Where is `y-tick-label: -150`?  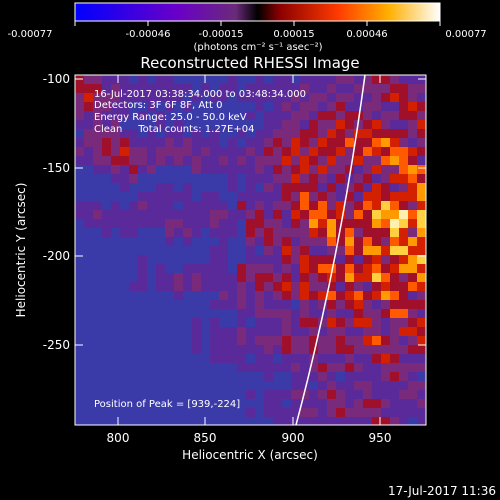 y-tick-label: -150 is located at coordinates (56, 168).